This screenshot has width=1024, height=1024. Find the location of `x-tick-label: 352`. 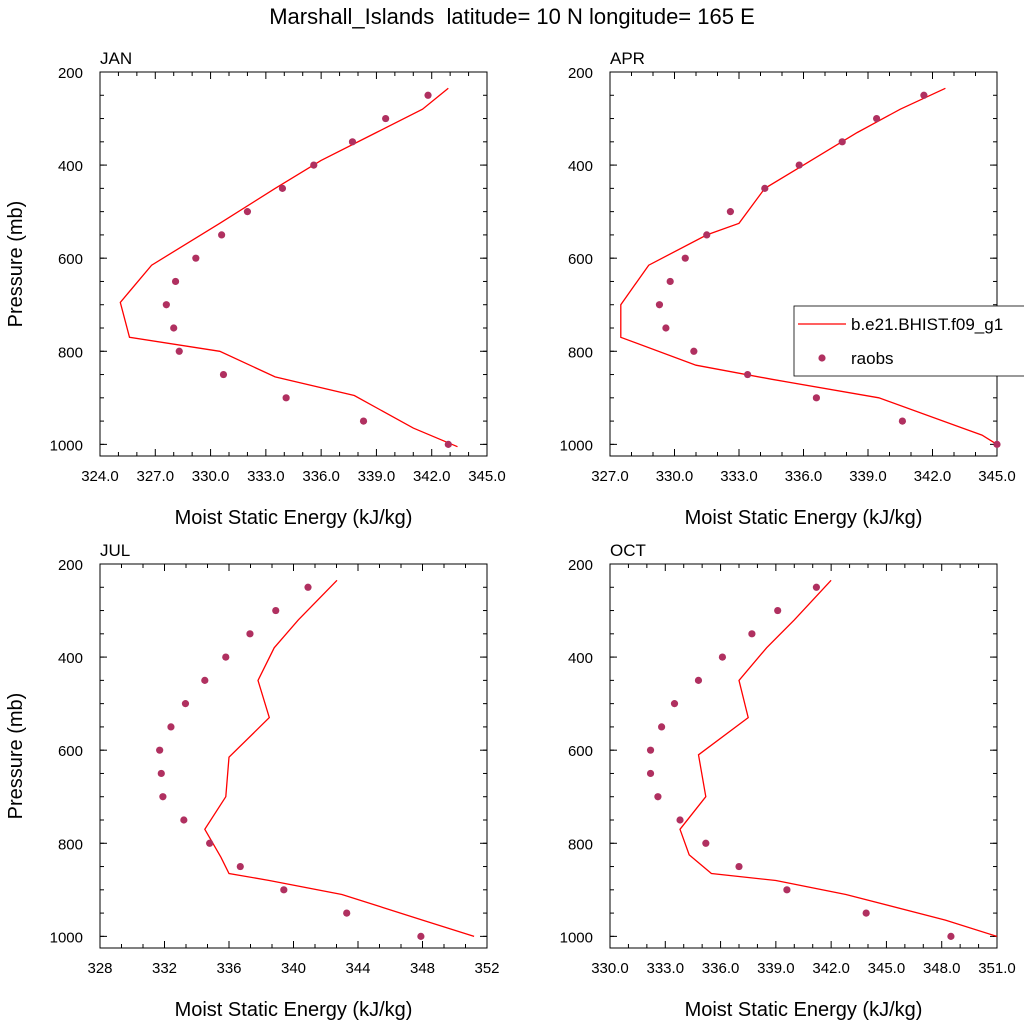

x-tick-label: 352 is located at coordinates (486, 968).